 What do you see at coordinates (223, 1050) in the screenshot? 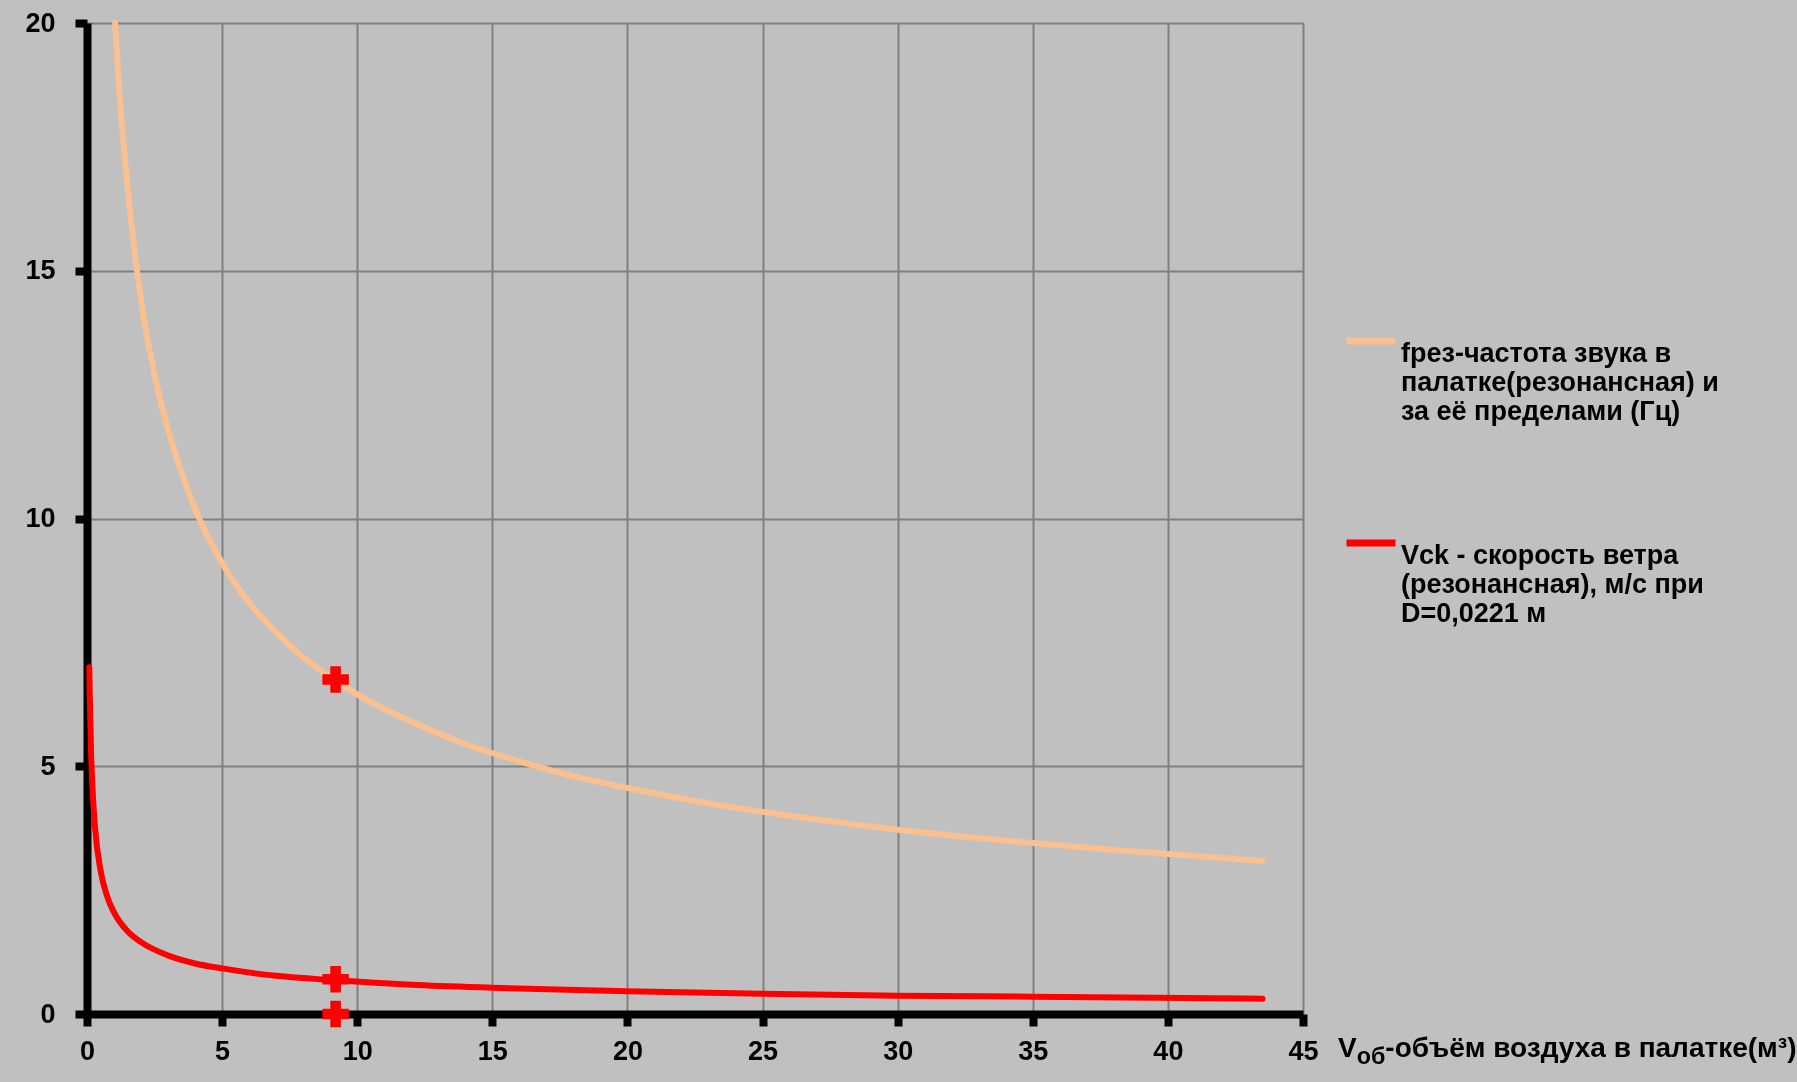
I see `x-tick-label: 5` at bounding box center [223, 1050].